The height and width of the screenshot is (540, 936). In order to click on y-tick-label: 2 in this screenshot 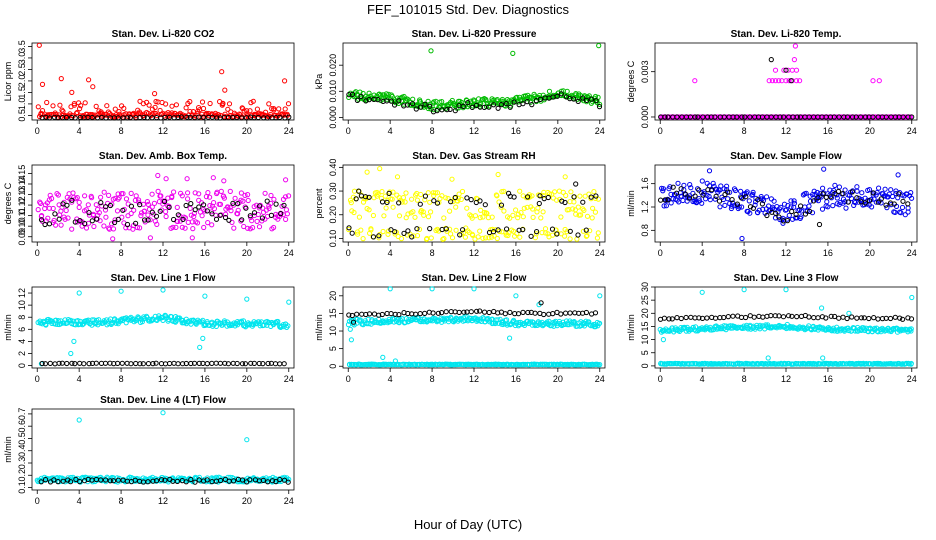, I will do `click(22, 353)`.